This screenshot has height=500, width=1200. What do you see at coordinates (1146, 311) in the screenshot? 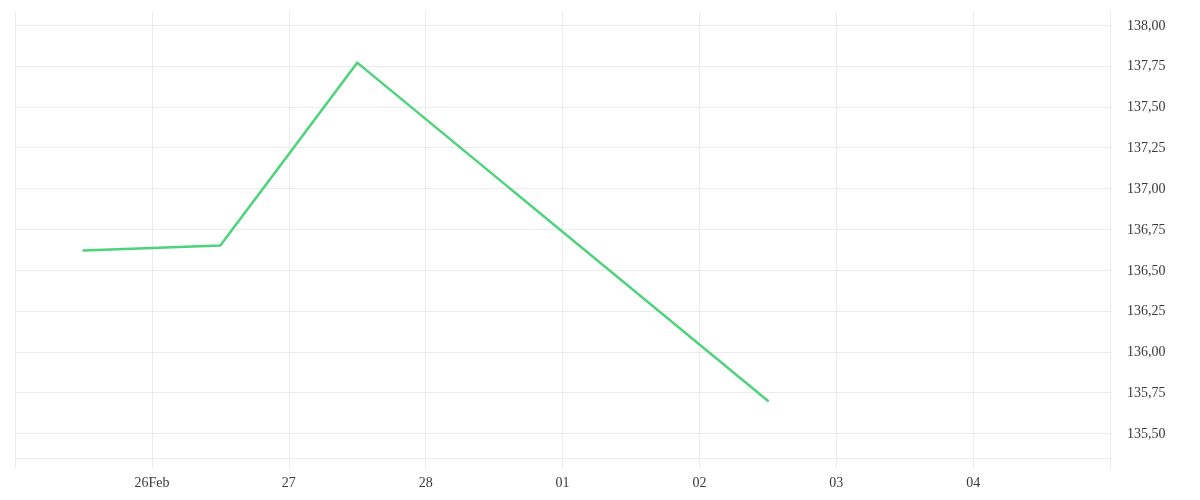
I see `y-tick-label: 136,25` at bounding box center [1146, 311].